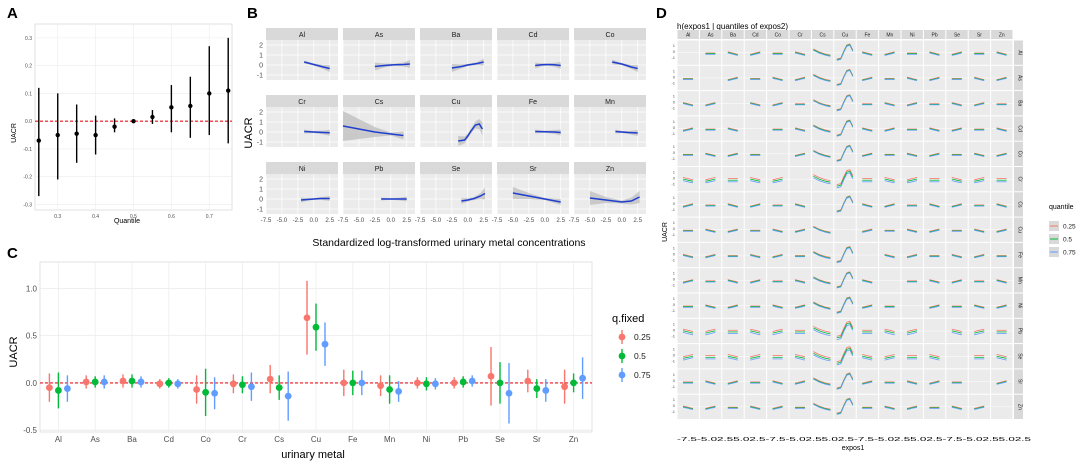 The width and height of the screenshot is (1084, 464). I want to click on panel-b-ylabel: UACR, so click(249, 132).